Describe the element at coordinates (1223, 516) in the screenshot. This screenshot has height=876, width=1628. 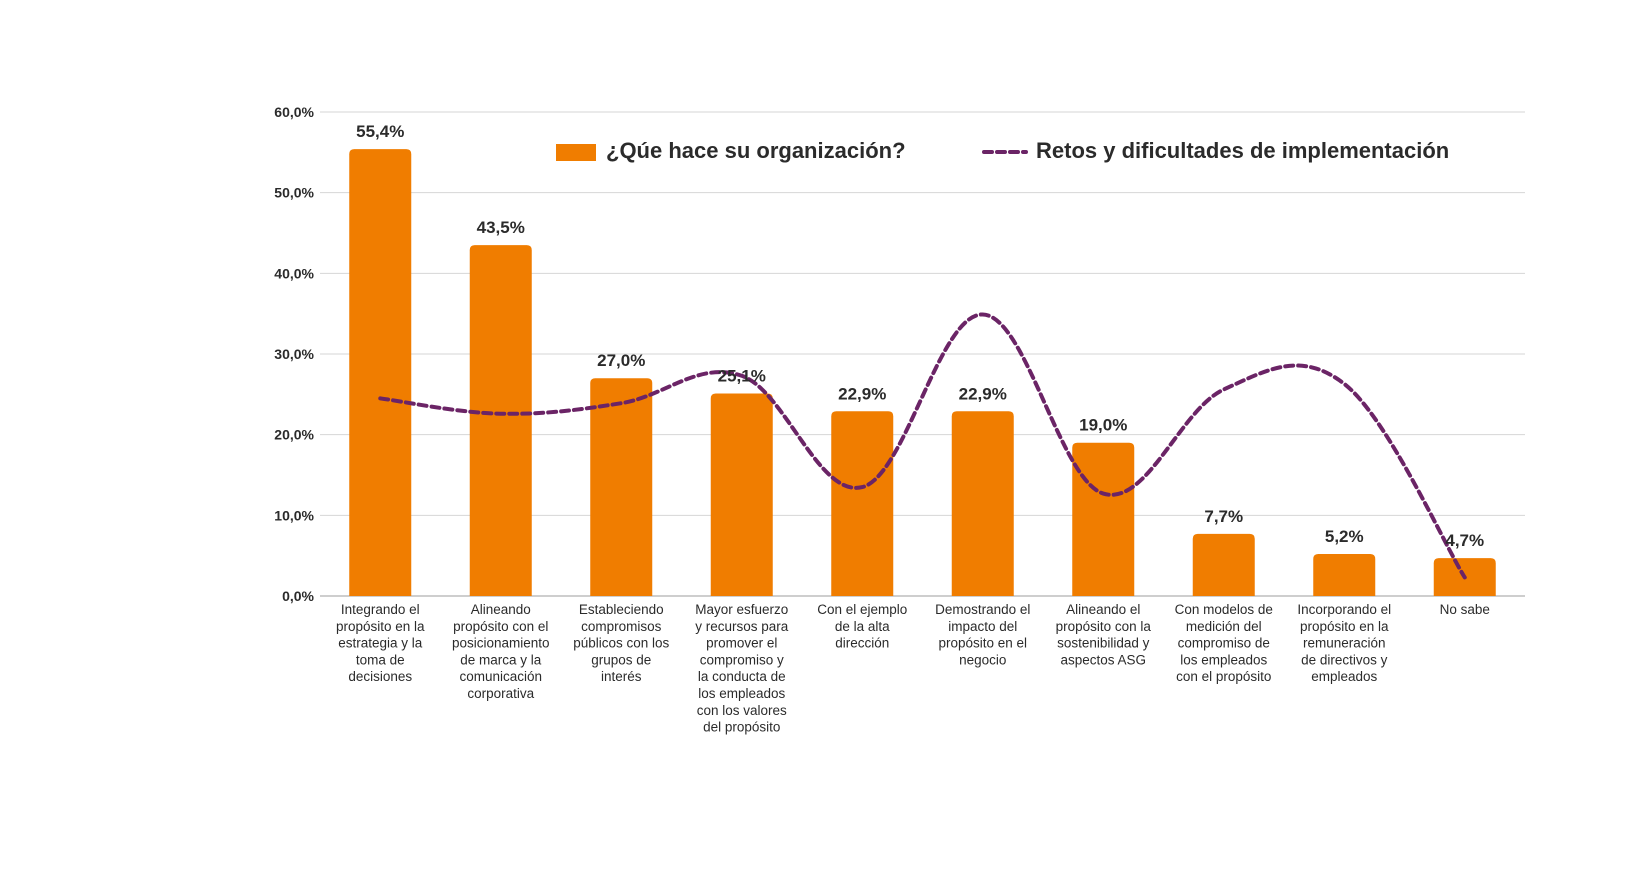
I see `bar-value-label: 7,7%` at that location.